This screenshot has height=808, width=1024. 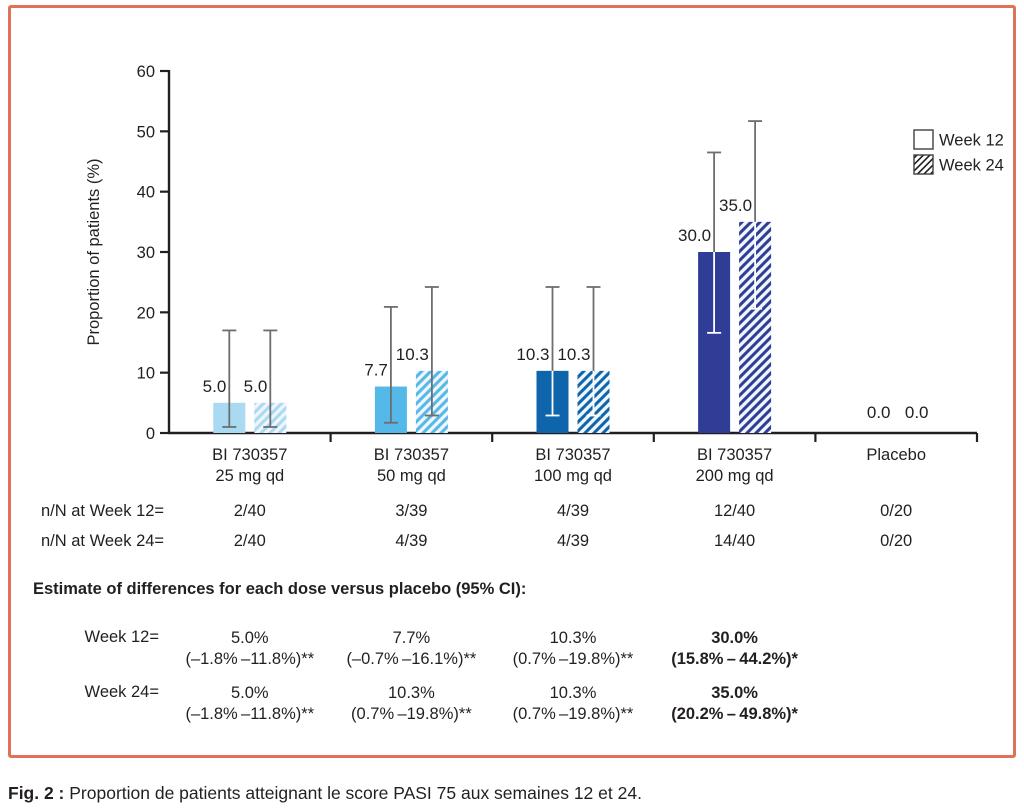 I want to click on y-tick-label: 0, so click(x=150, y=434).